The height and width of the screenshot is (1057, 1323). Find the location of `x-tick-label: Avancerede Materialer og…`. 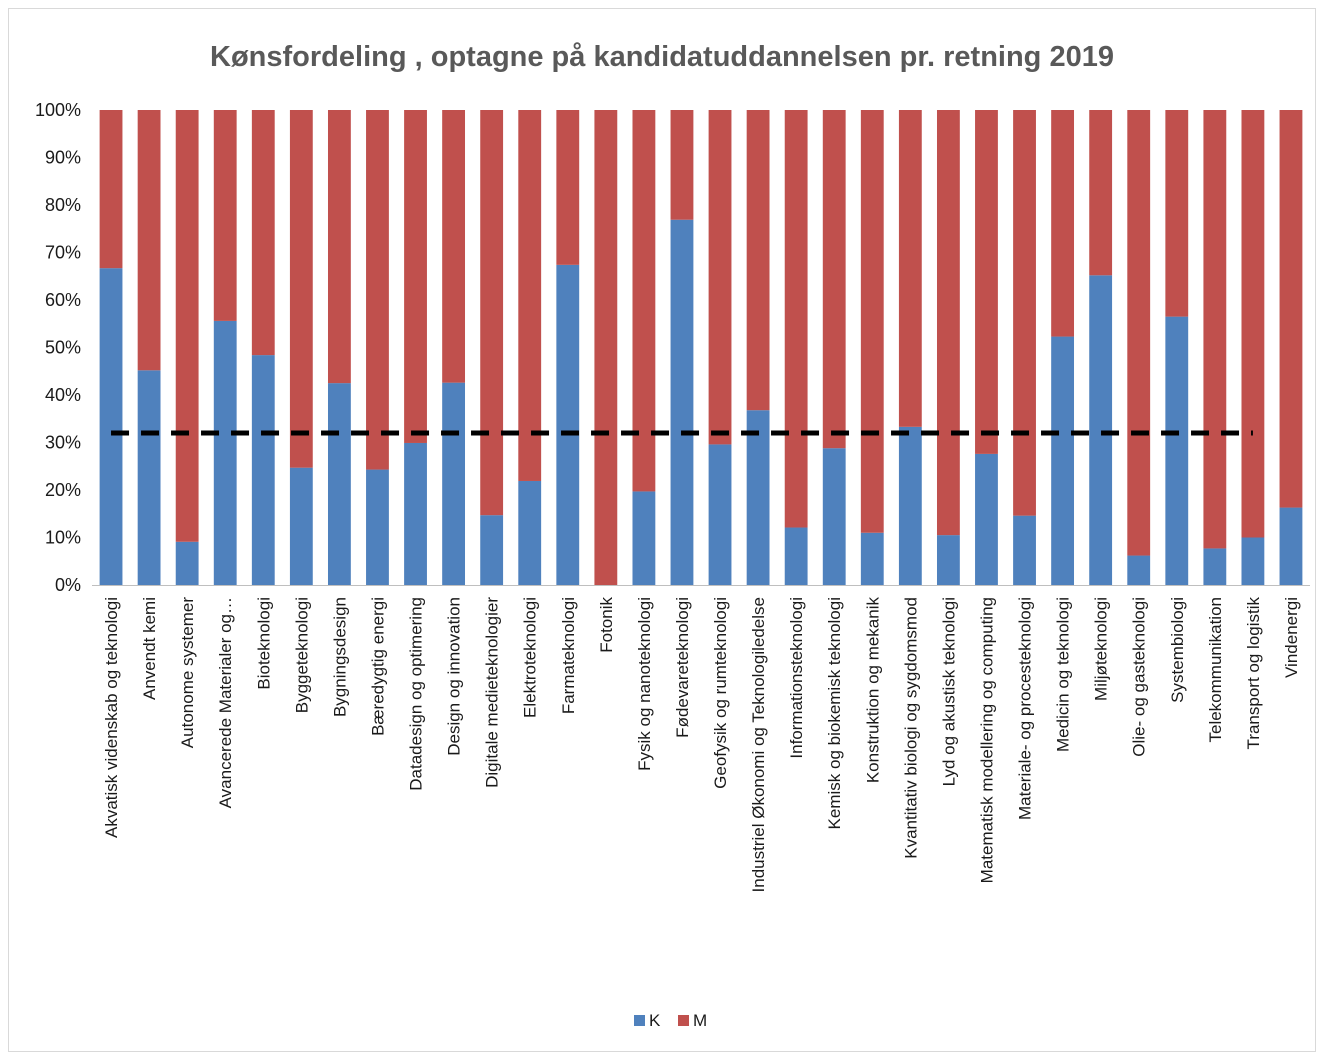

x-tick-label: Avancerede Materialer og… is located at coordinates (225, 702).